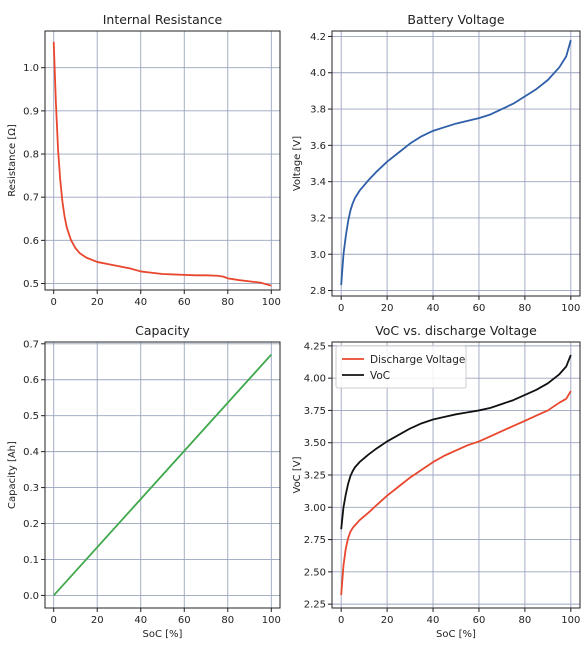  I want to click on y-tick-label: 3.00, so click(315, 508).